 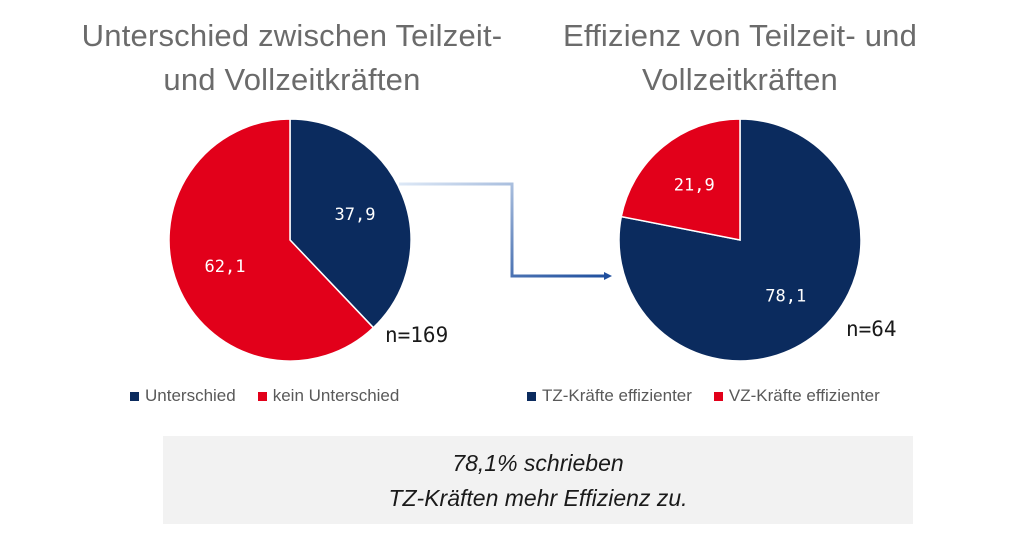 I want to click on connector-arrow, so click(x=505, y=231).